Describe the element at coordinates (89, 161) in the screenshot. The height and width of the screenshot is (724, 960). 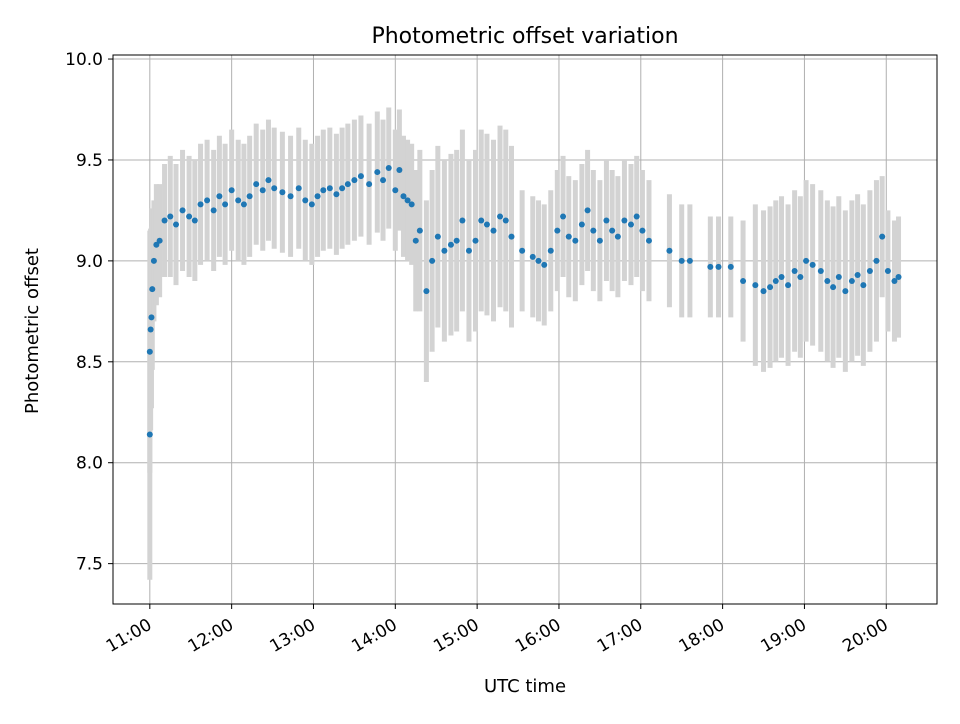
I see `y-tick-label: 9.5` at that location.